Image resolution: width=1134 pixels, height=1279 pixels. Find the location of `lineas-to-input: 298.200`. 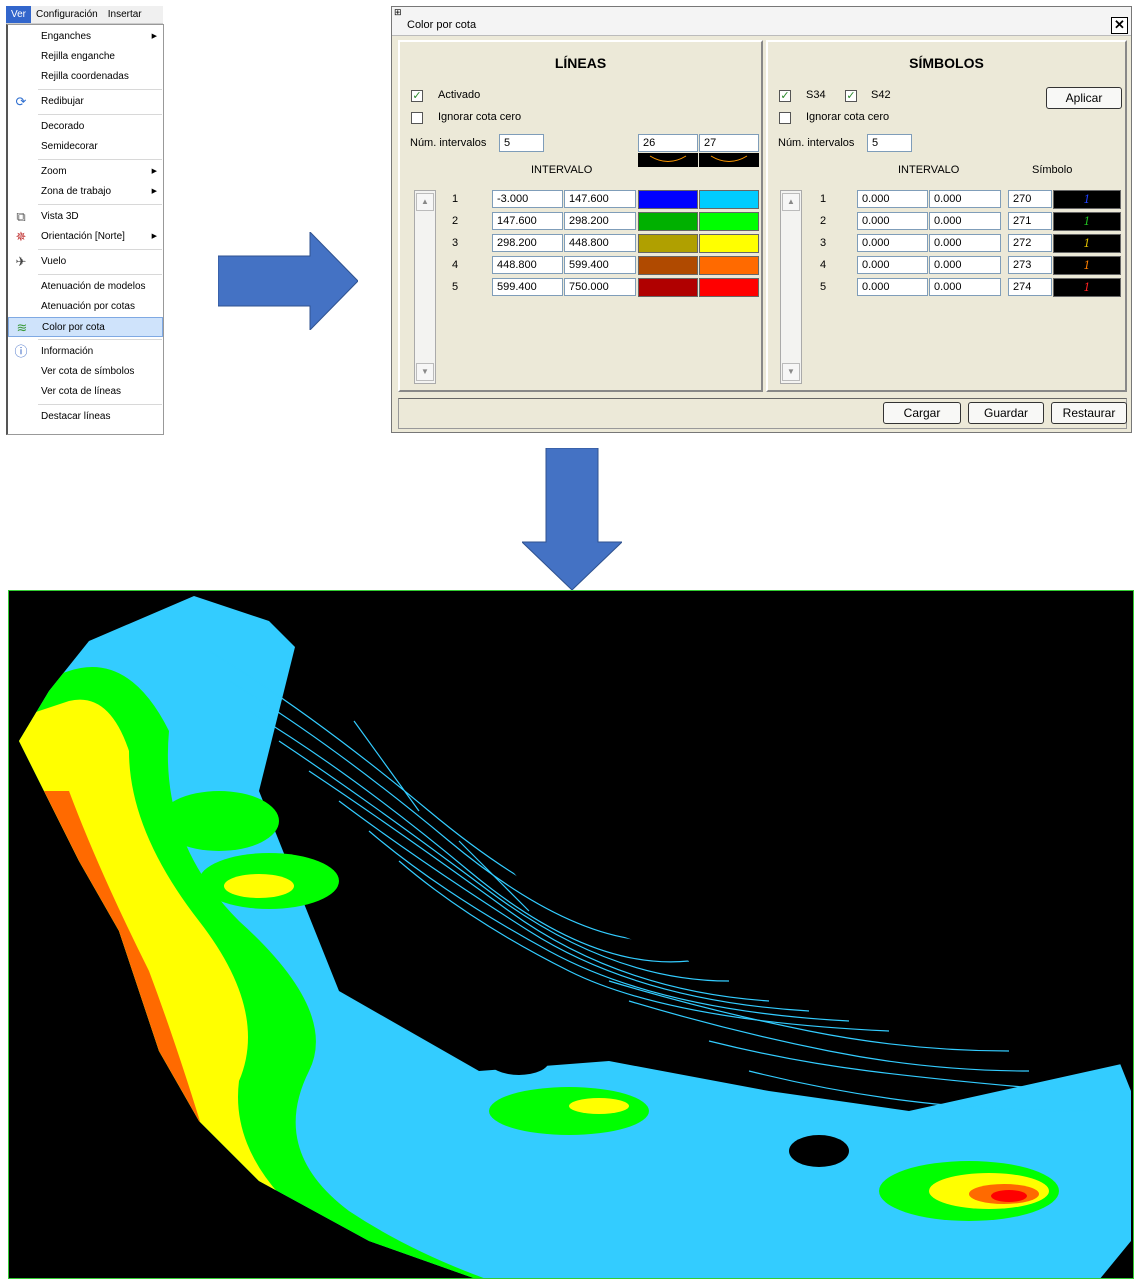

lineas-to-input: 298.200 is located at coordinates (600, 221).